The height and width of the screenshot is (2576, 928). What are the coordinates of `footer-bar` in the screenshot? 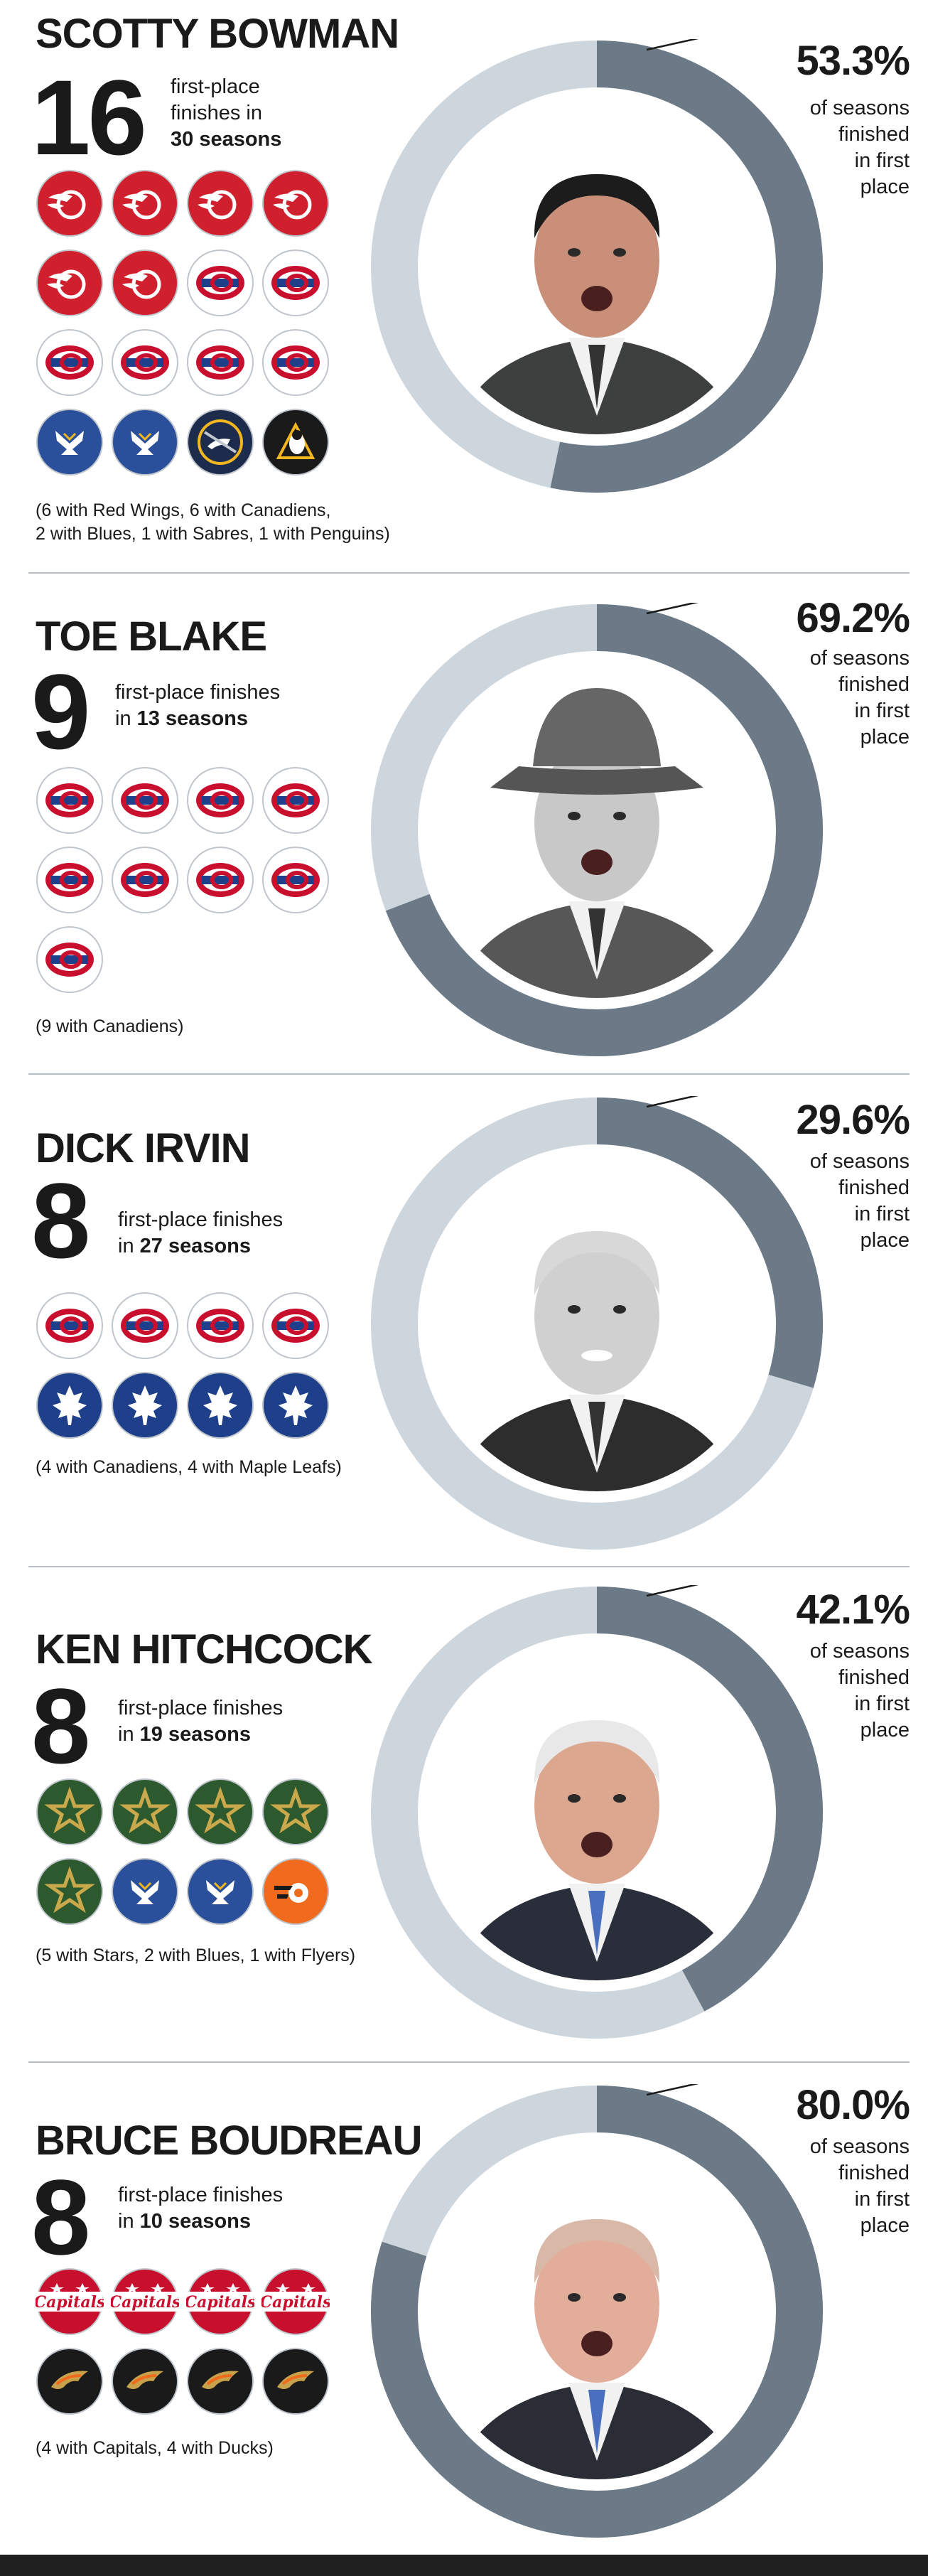 It's located at (464, 2565).